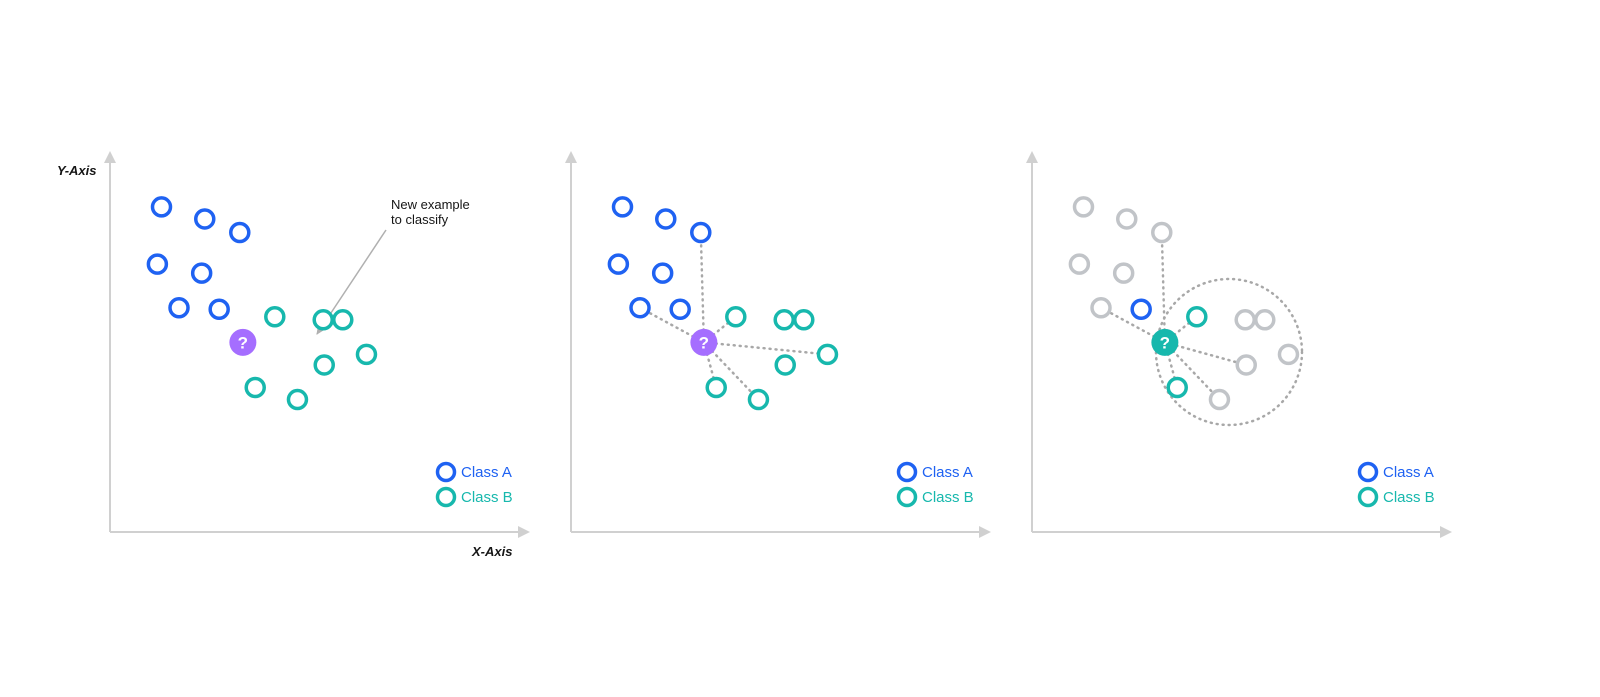 This screenshot has width=1600, height=697. Describe the element at coordinates (491, 551) in the screenshot. I see `x-axis-title: X-Axis` at that location.